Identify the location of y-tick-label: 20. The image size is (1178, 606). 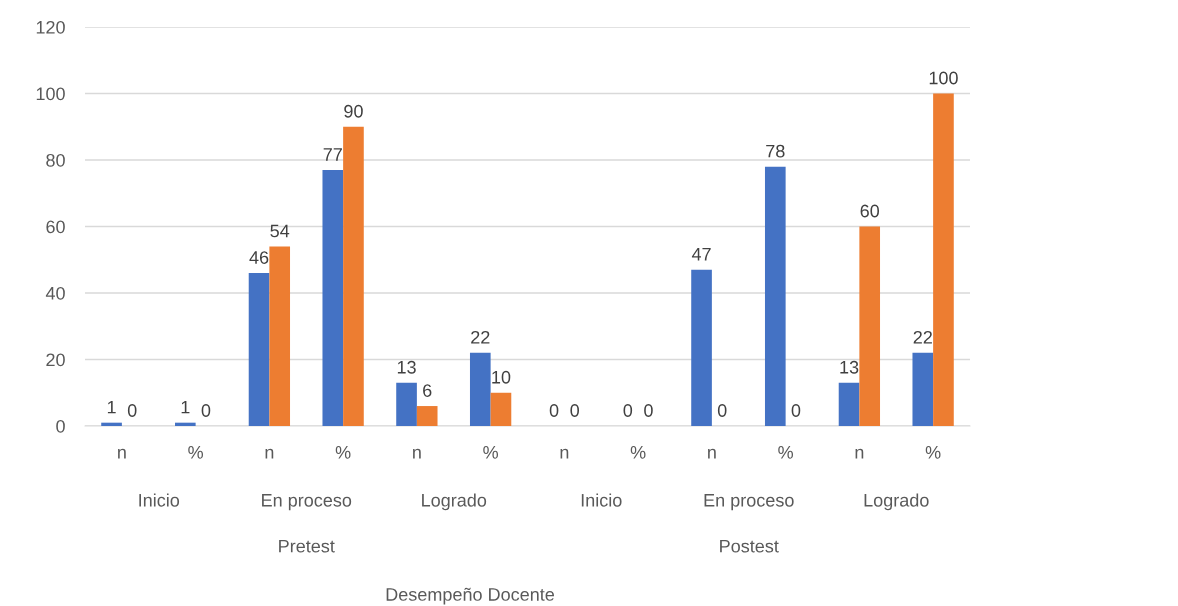
(55, 360).